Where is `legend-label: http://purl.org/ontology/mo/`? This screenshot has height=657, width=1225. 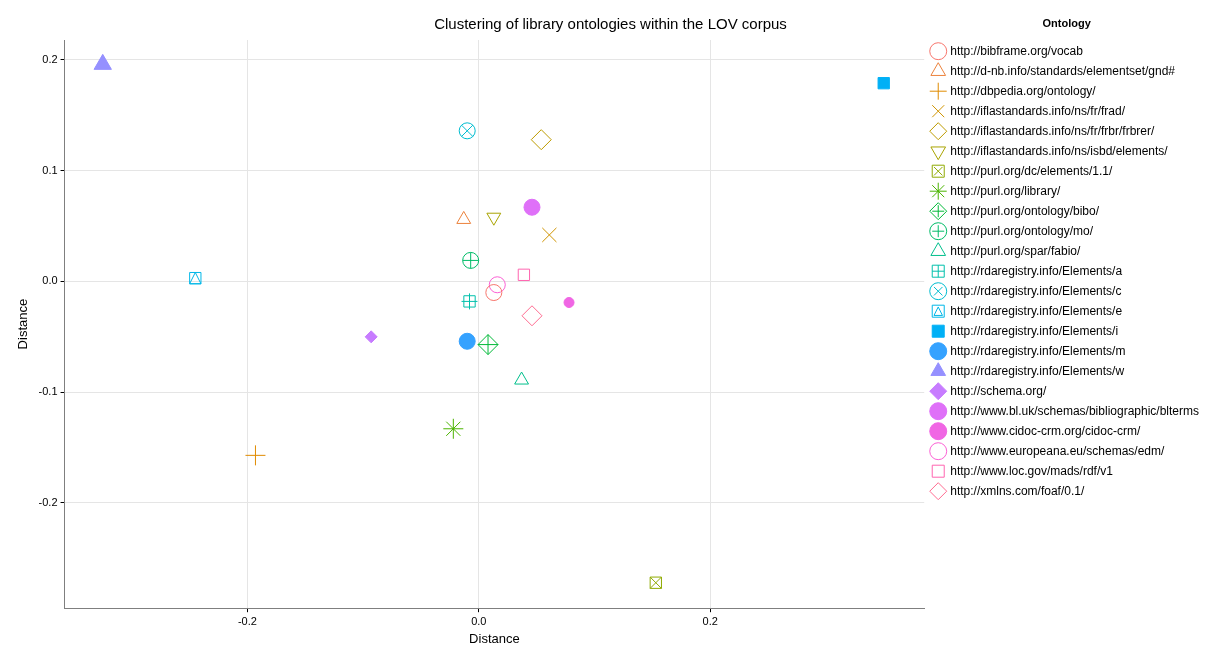
legend-label: http://purl.org/ontology/mo/ is located at coordinates (1022, 230).